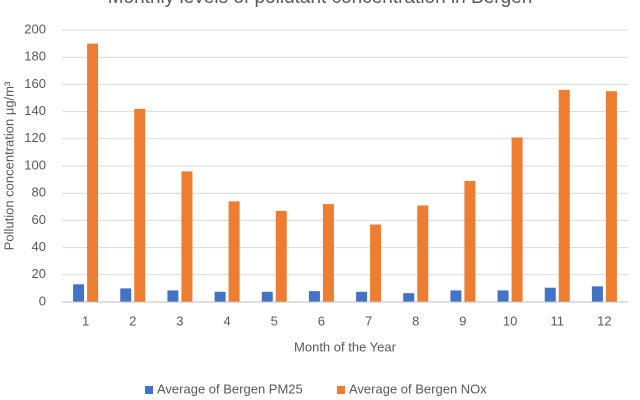  I want to click on x-tick-label: 2, so click(132, 320).